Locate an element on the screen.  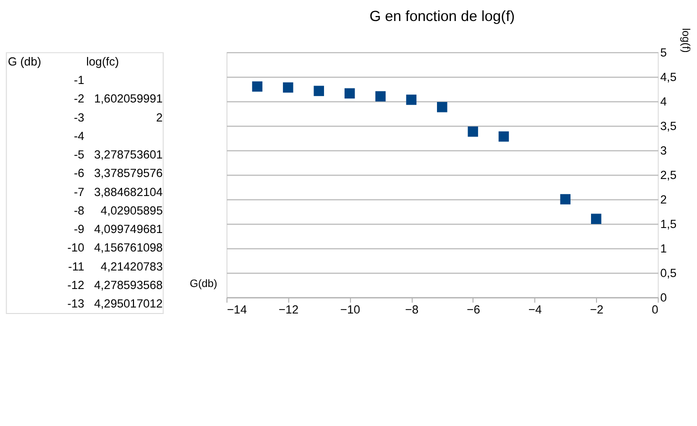
x-tick-label: −6 is located at coordinates (473, 309).